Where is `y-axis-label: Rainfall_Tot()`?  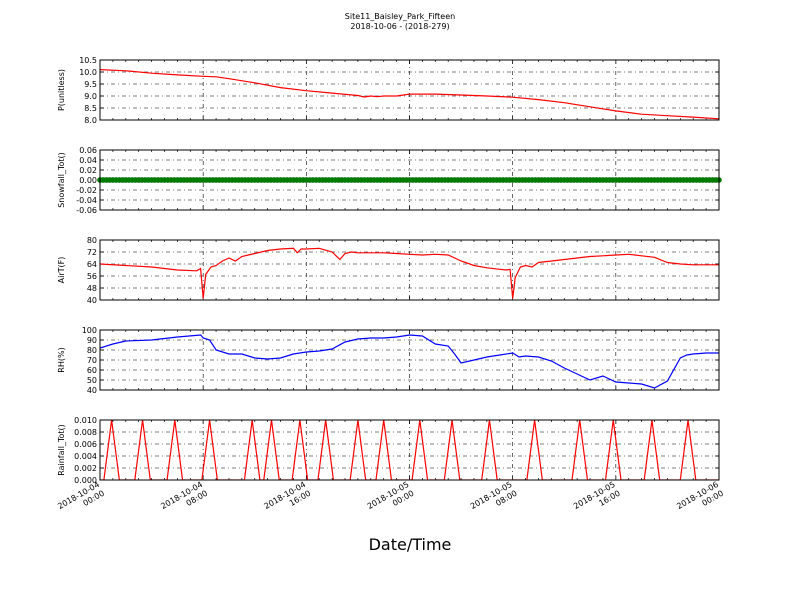 y-axis-label: Rainfall_Tot() is located at coordinates (61, 450).